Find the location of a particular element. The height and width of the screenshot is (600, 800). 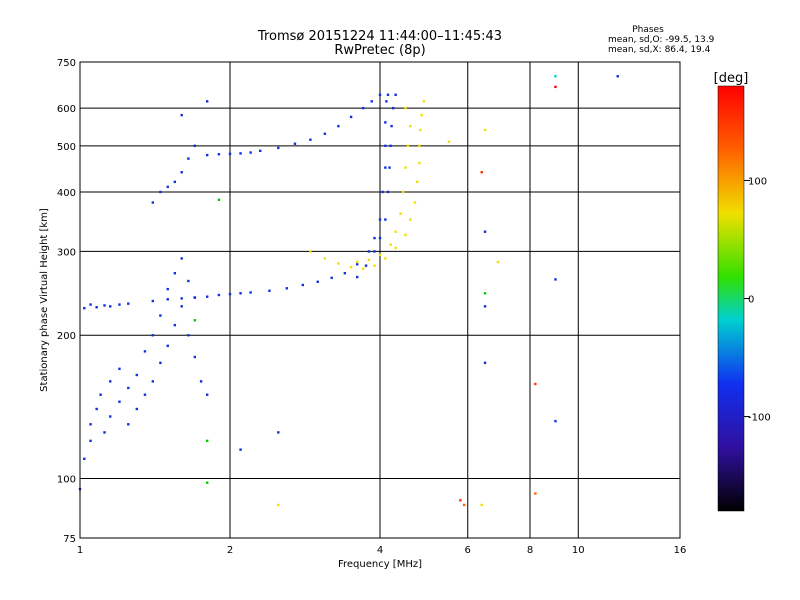

colorbar-label: [deg] is located at coordinates (731, 78).